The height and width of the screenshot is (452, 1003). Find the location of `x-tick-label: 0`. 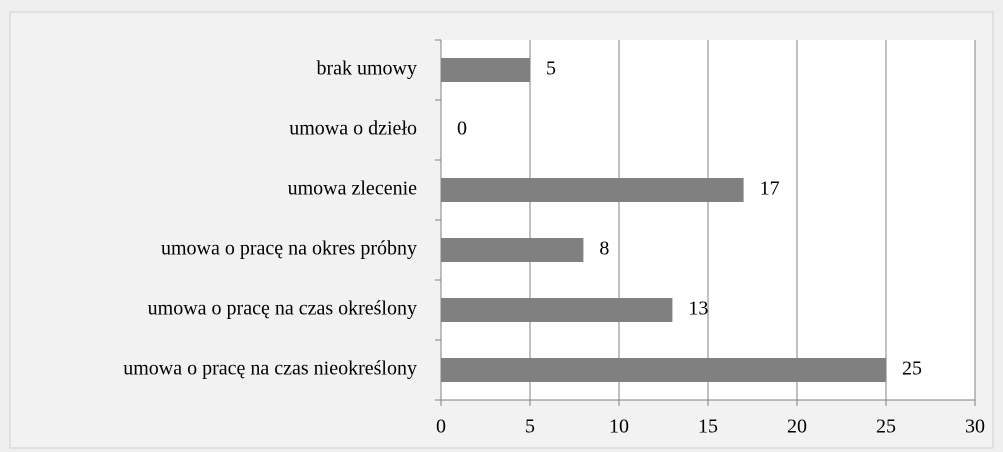

x-tick-label: 0 is located at coordinates (441, 427).